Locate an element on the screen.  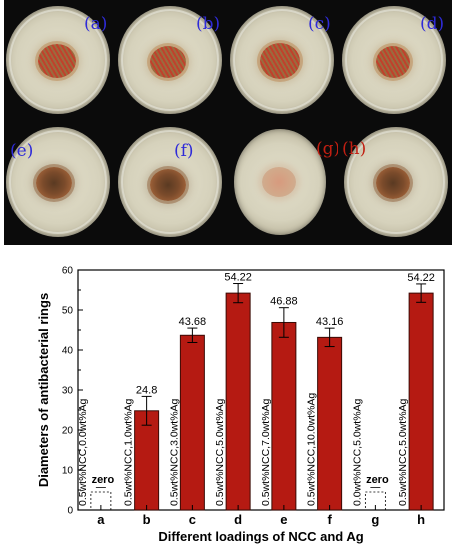
panel-label-f: (f) is located at coordinates (184, 151).